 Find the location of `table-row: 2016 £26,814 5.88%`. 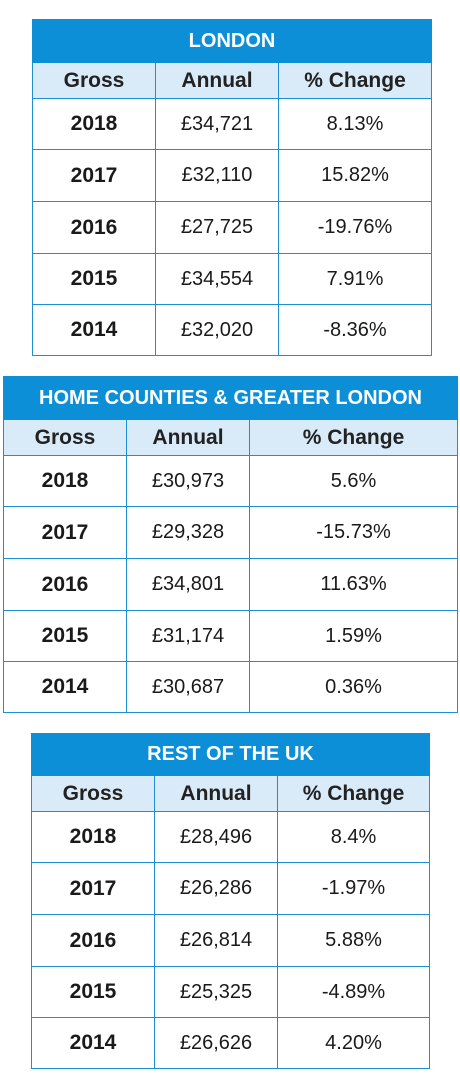

table-row: 2016 £26,814 5.88% is located at coordinates (230, 940).